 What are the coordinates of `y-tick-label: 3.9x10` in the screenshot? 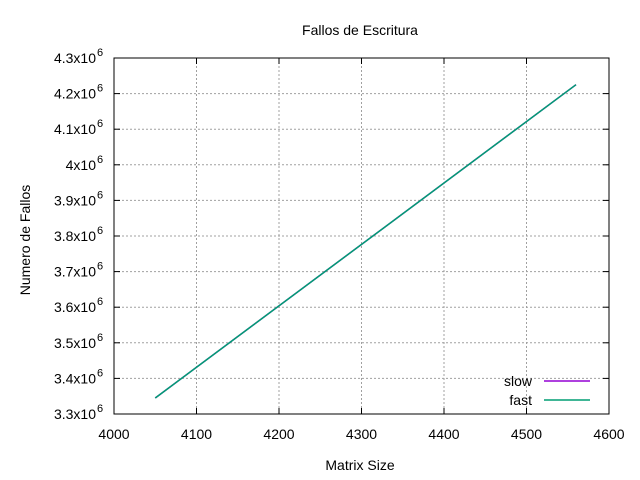 It's located at (75, 200).